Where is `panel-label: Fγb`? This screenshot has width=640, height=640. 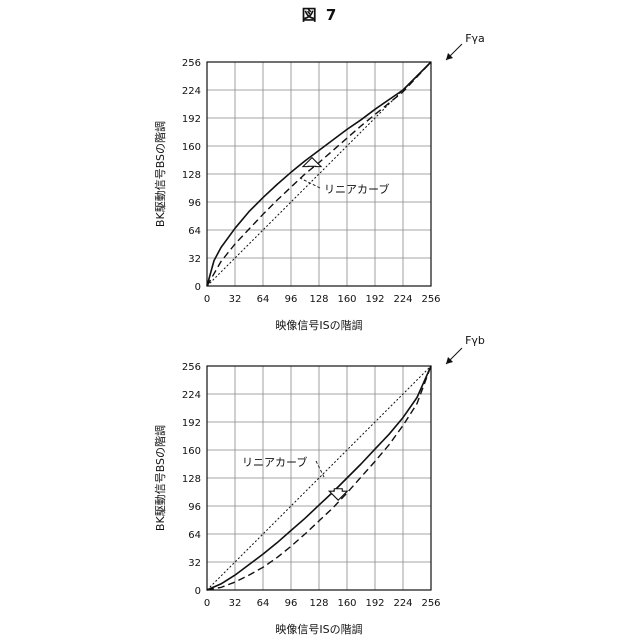
panel-label: Fγb is located at coordinates (475, 340).